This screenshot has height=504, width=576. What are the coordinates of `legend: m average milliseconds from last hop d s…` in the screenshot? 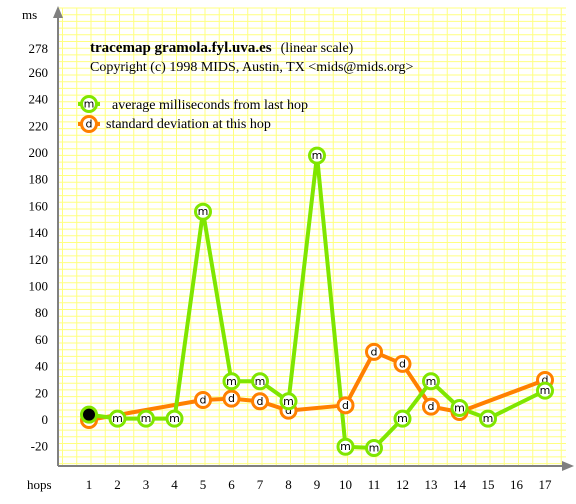 It's located at (193, 114).